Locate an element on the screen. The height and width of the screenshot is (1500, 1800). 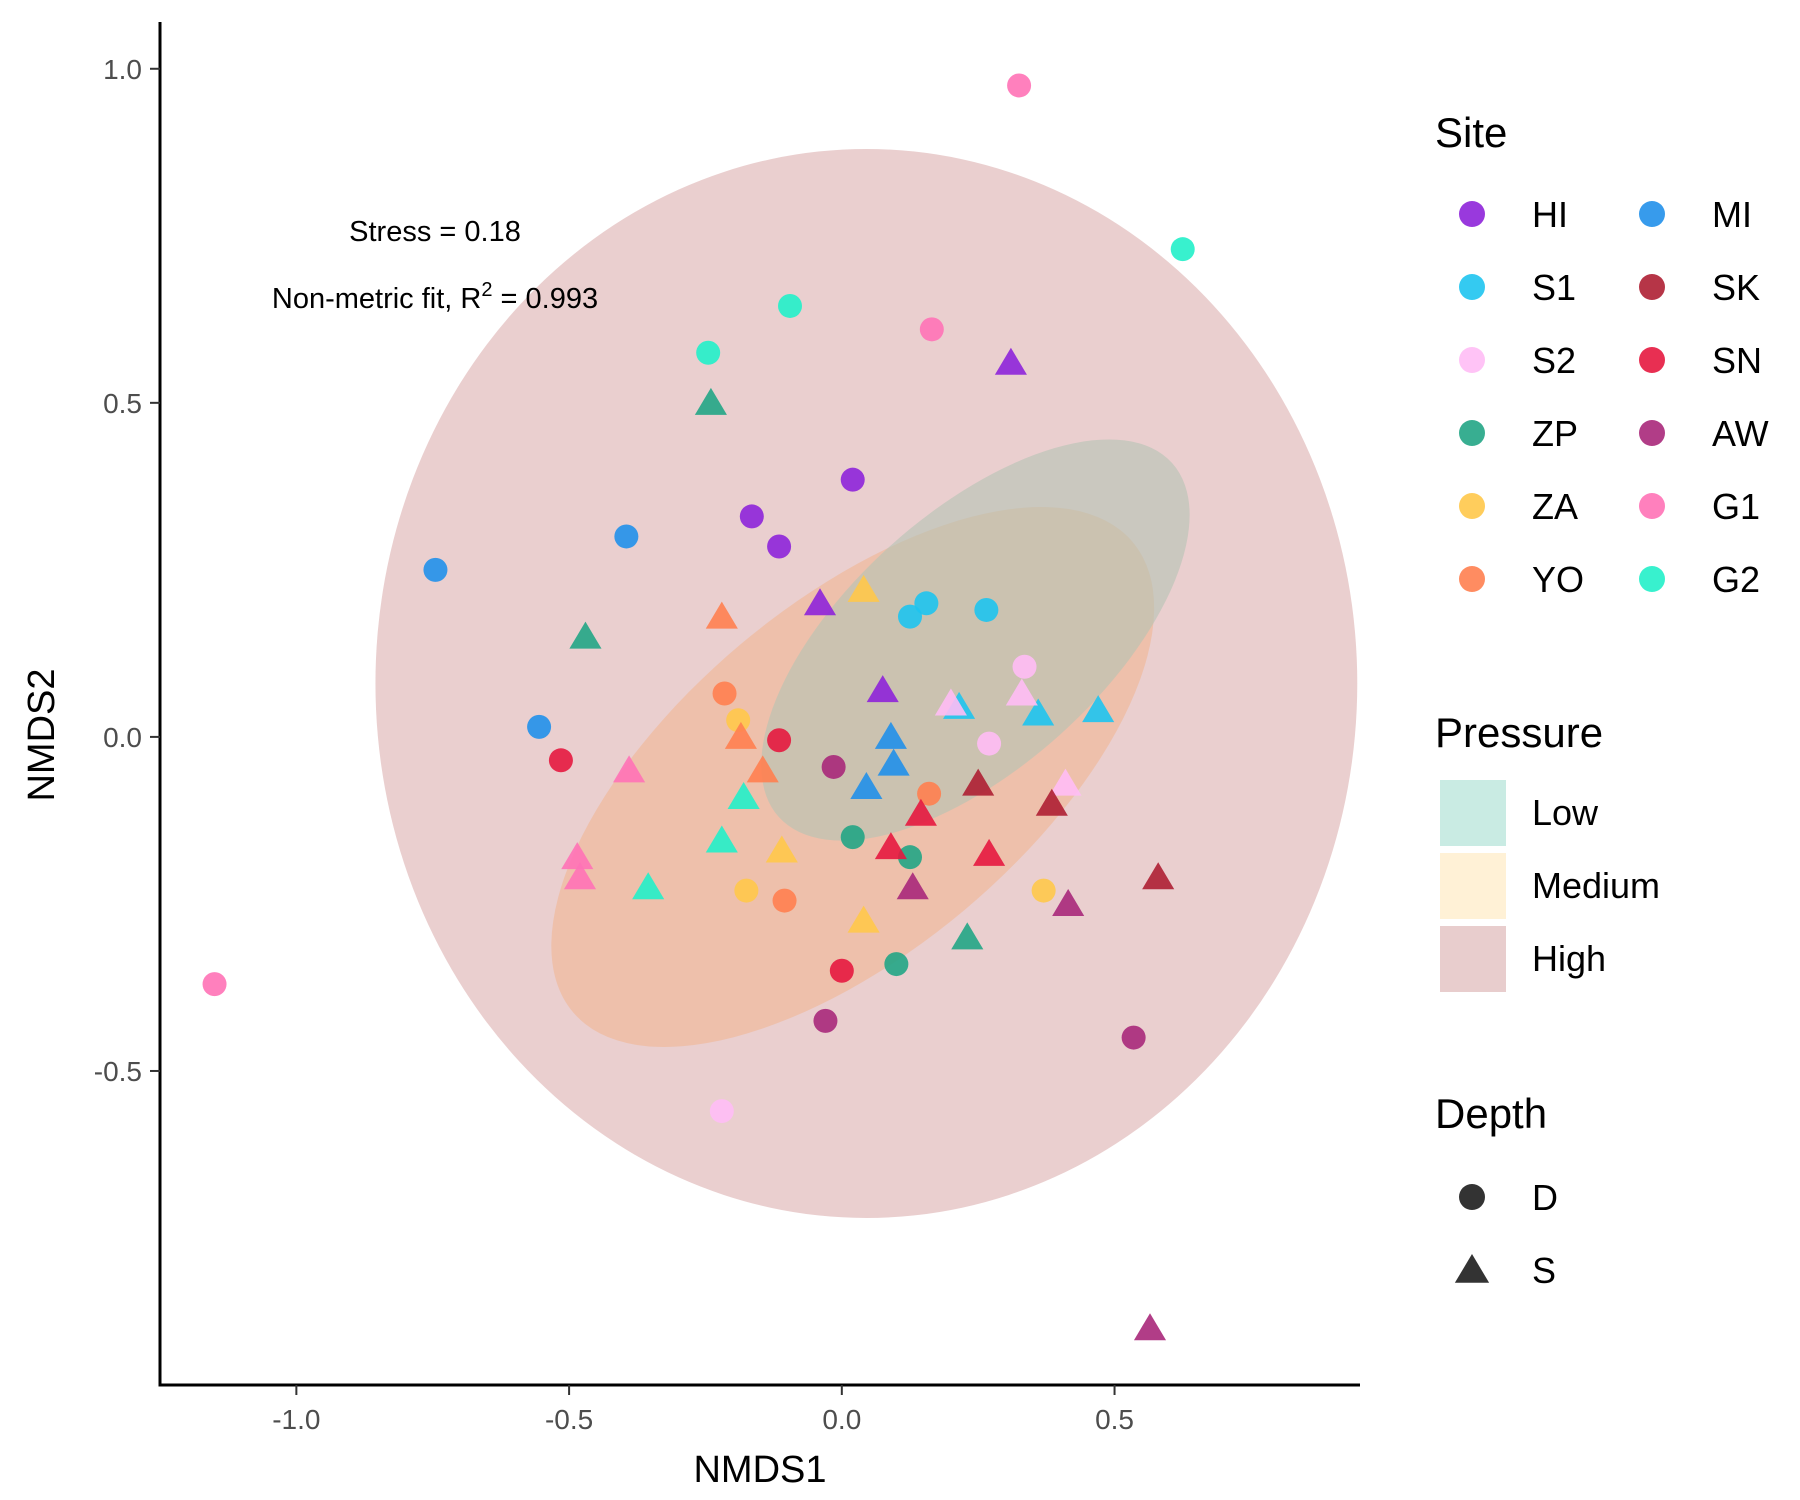
legend-title-pressure: Pressure is located at coordinates (1519, 732).